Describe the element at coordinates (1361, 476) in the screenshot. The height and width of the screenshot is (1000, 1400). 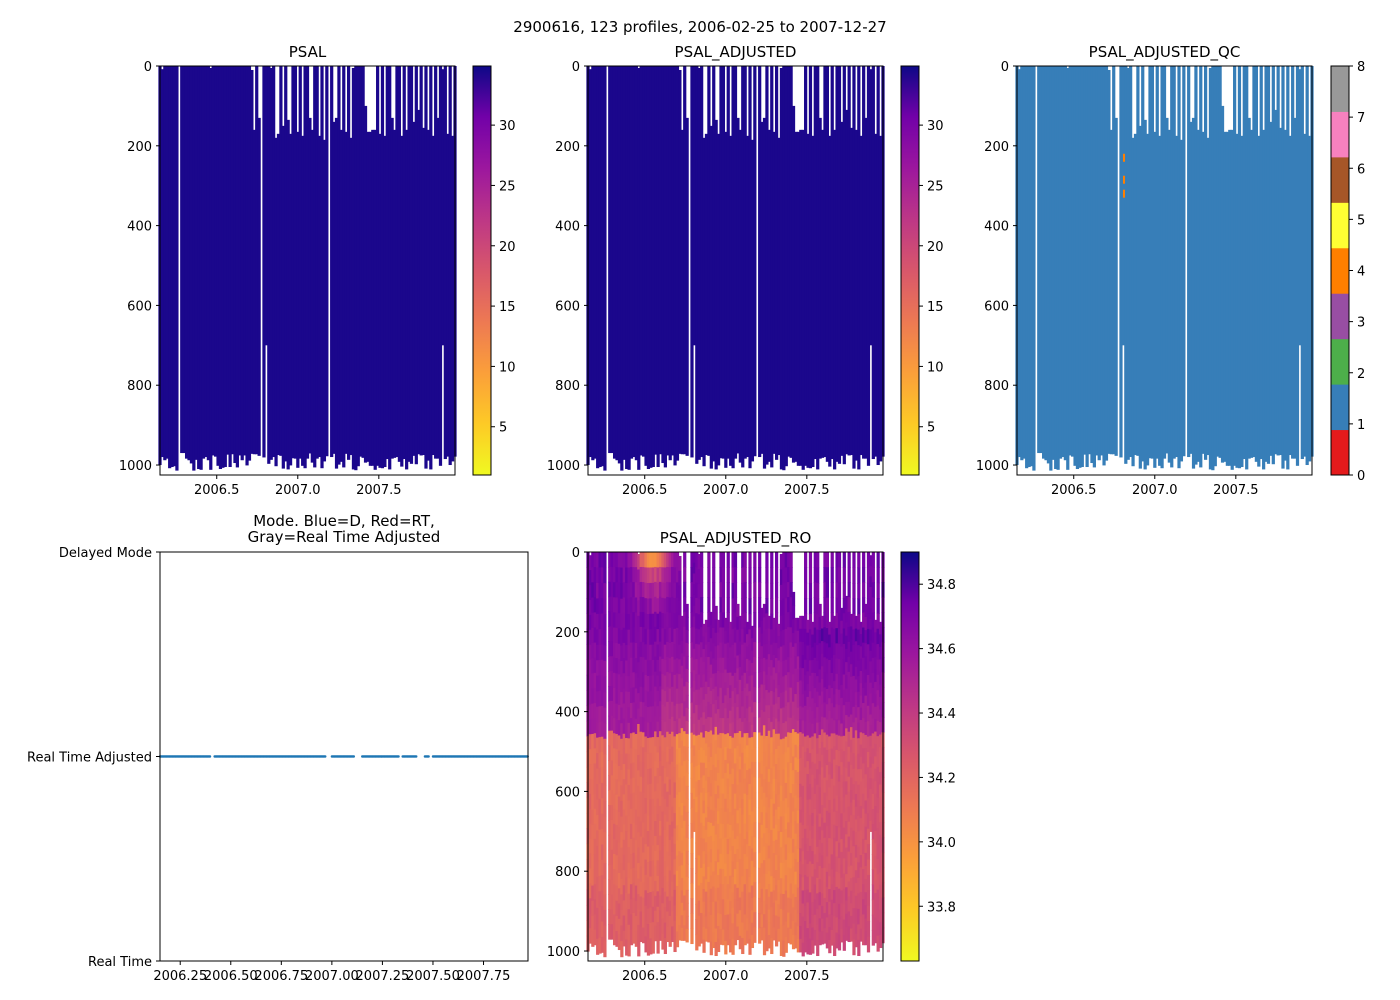
I see `colorbar-tick-label-psal_qc: 0` at that location.